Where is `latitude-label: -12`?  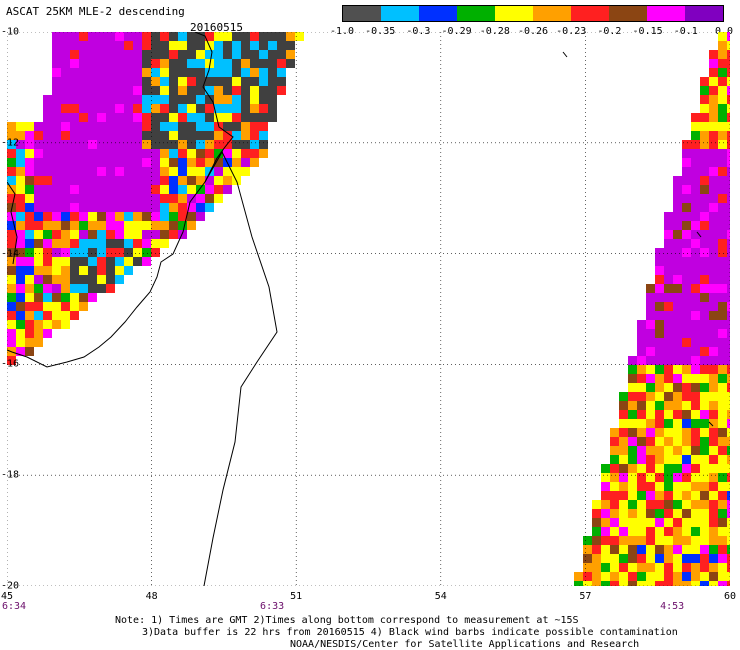
latitude-label: -12 is located at coordinates (10, 143).